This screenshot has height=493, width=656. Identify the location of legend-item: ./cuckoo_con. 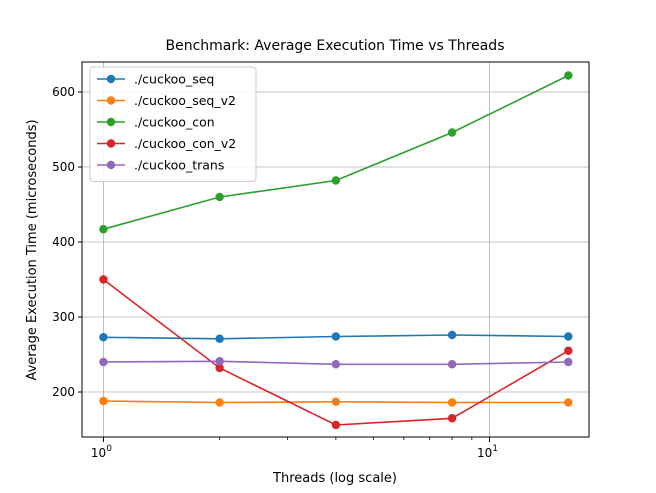
(156, 122).